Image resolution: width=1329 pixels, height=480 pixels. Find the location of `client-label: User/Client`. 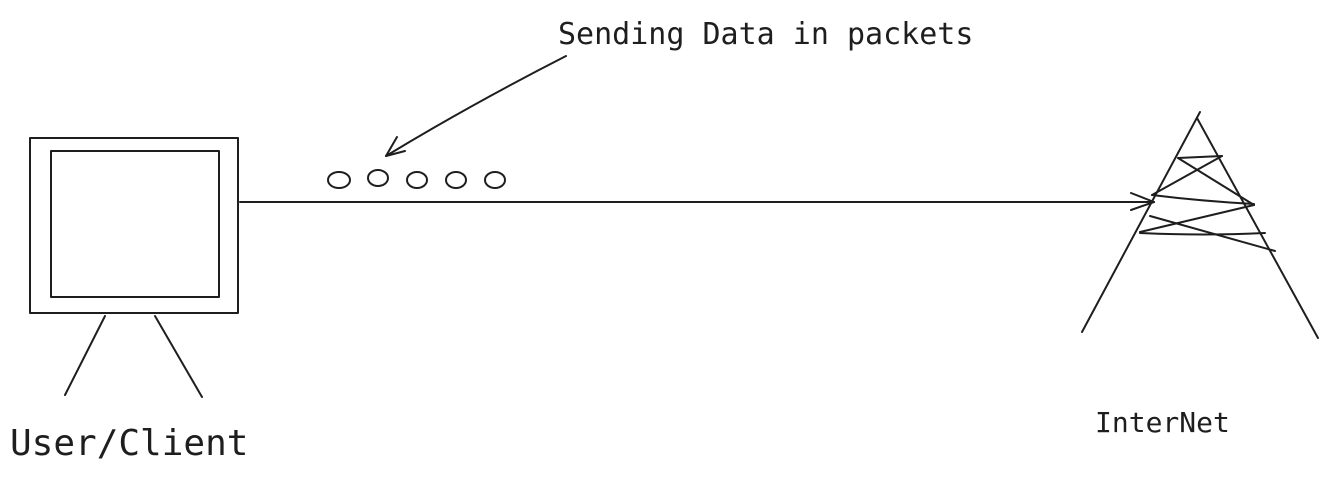

client-label: User/Client is located at coordinates (129, 443).